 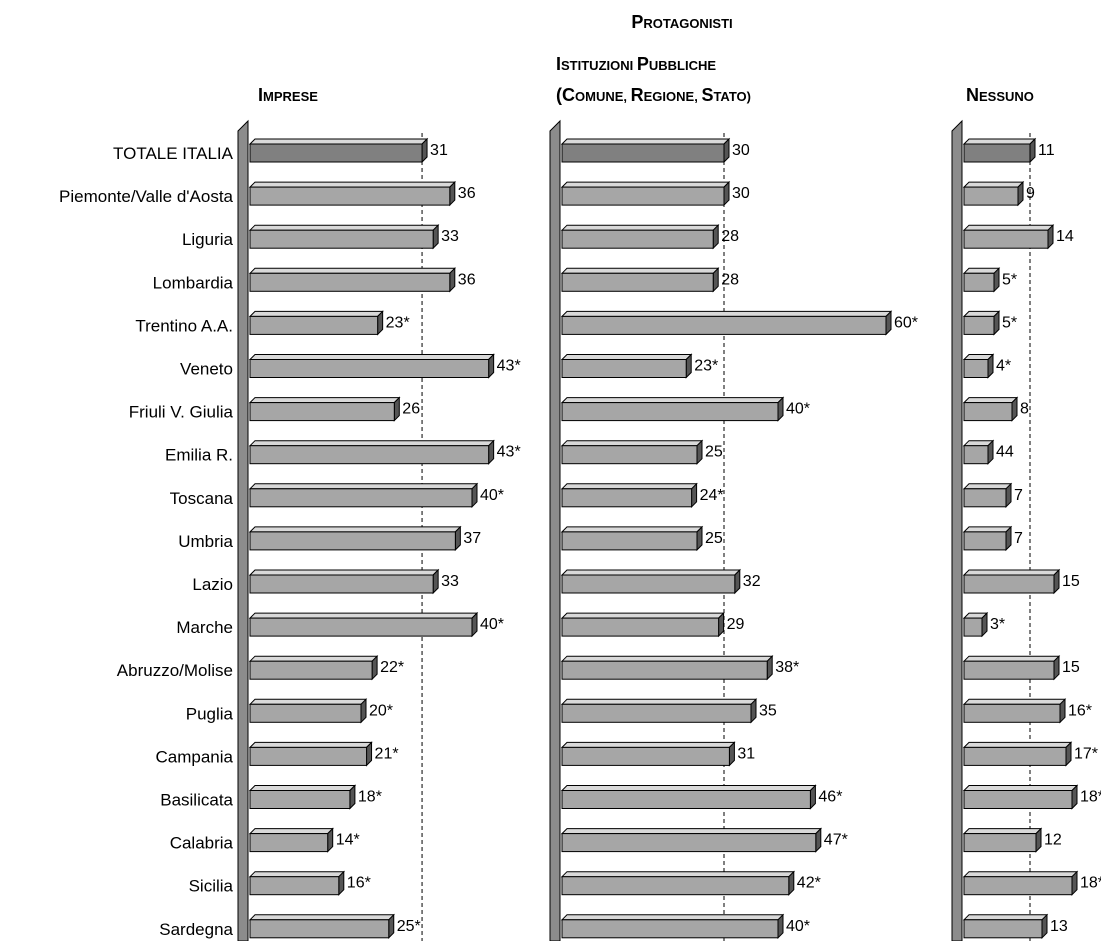 I want to click on bar-value-label: 15, so click(x=1071, y=581).